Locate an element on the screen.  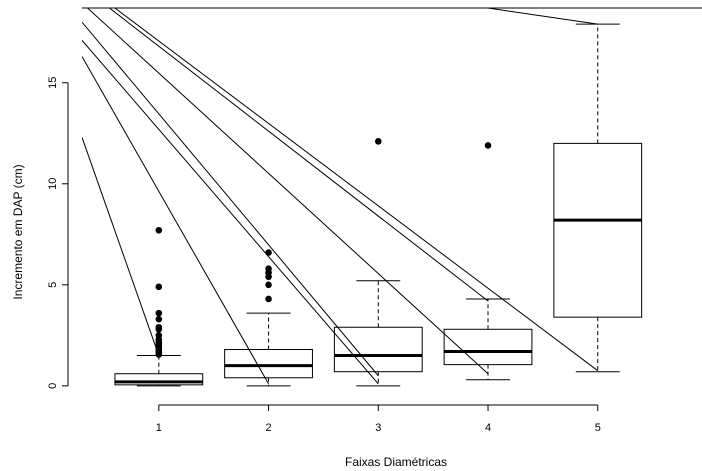
x-tick-label: 1 is located at coordinates (159, 428).